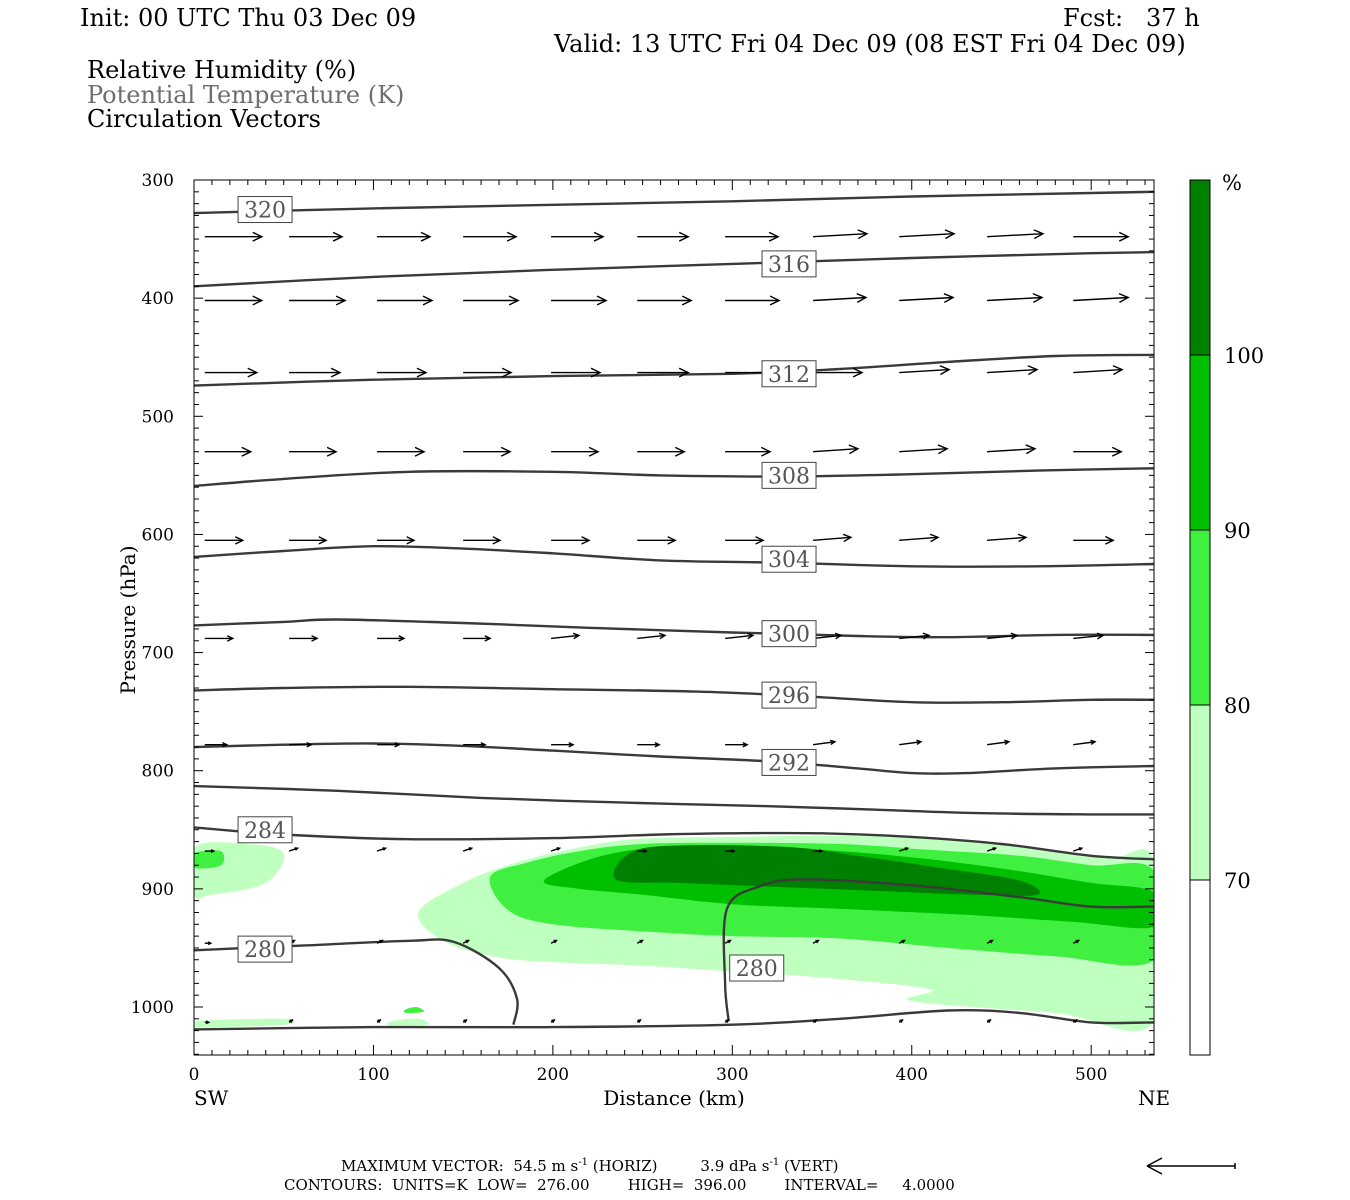  What do you see at coordinates (1200, 792) in the screenshot?
I see `colorbar-segment` at bounding box center [1200, 792].